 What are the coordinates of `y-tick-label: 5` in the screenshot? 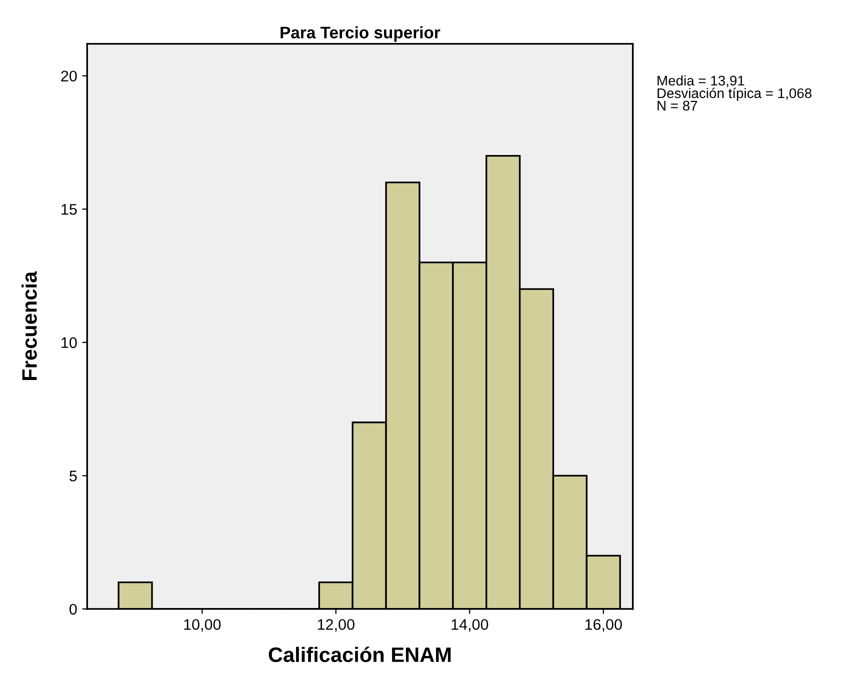 It's located at (73, 476).